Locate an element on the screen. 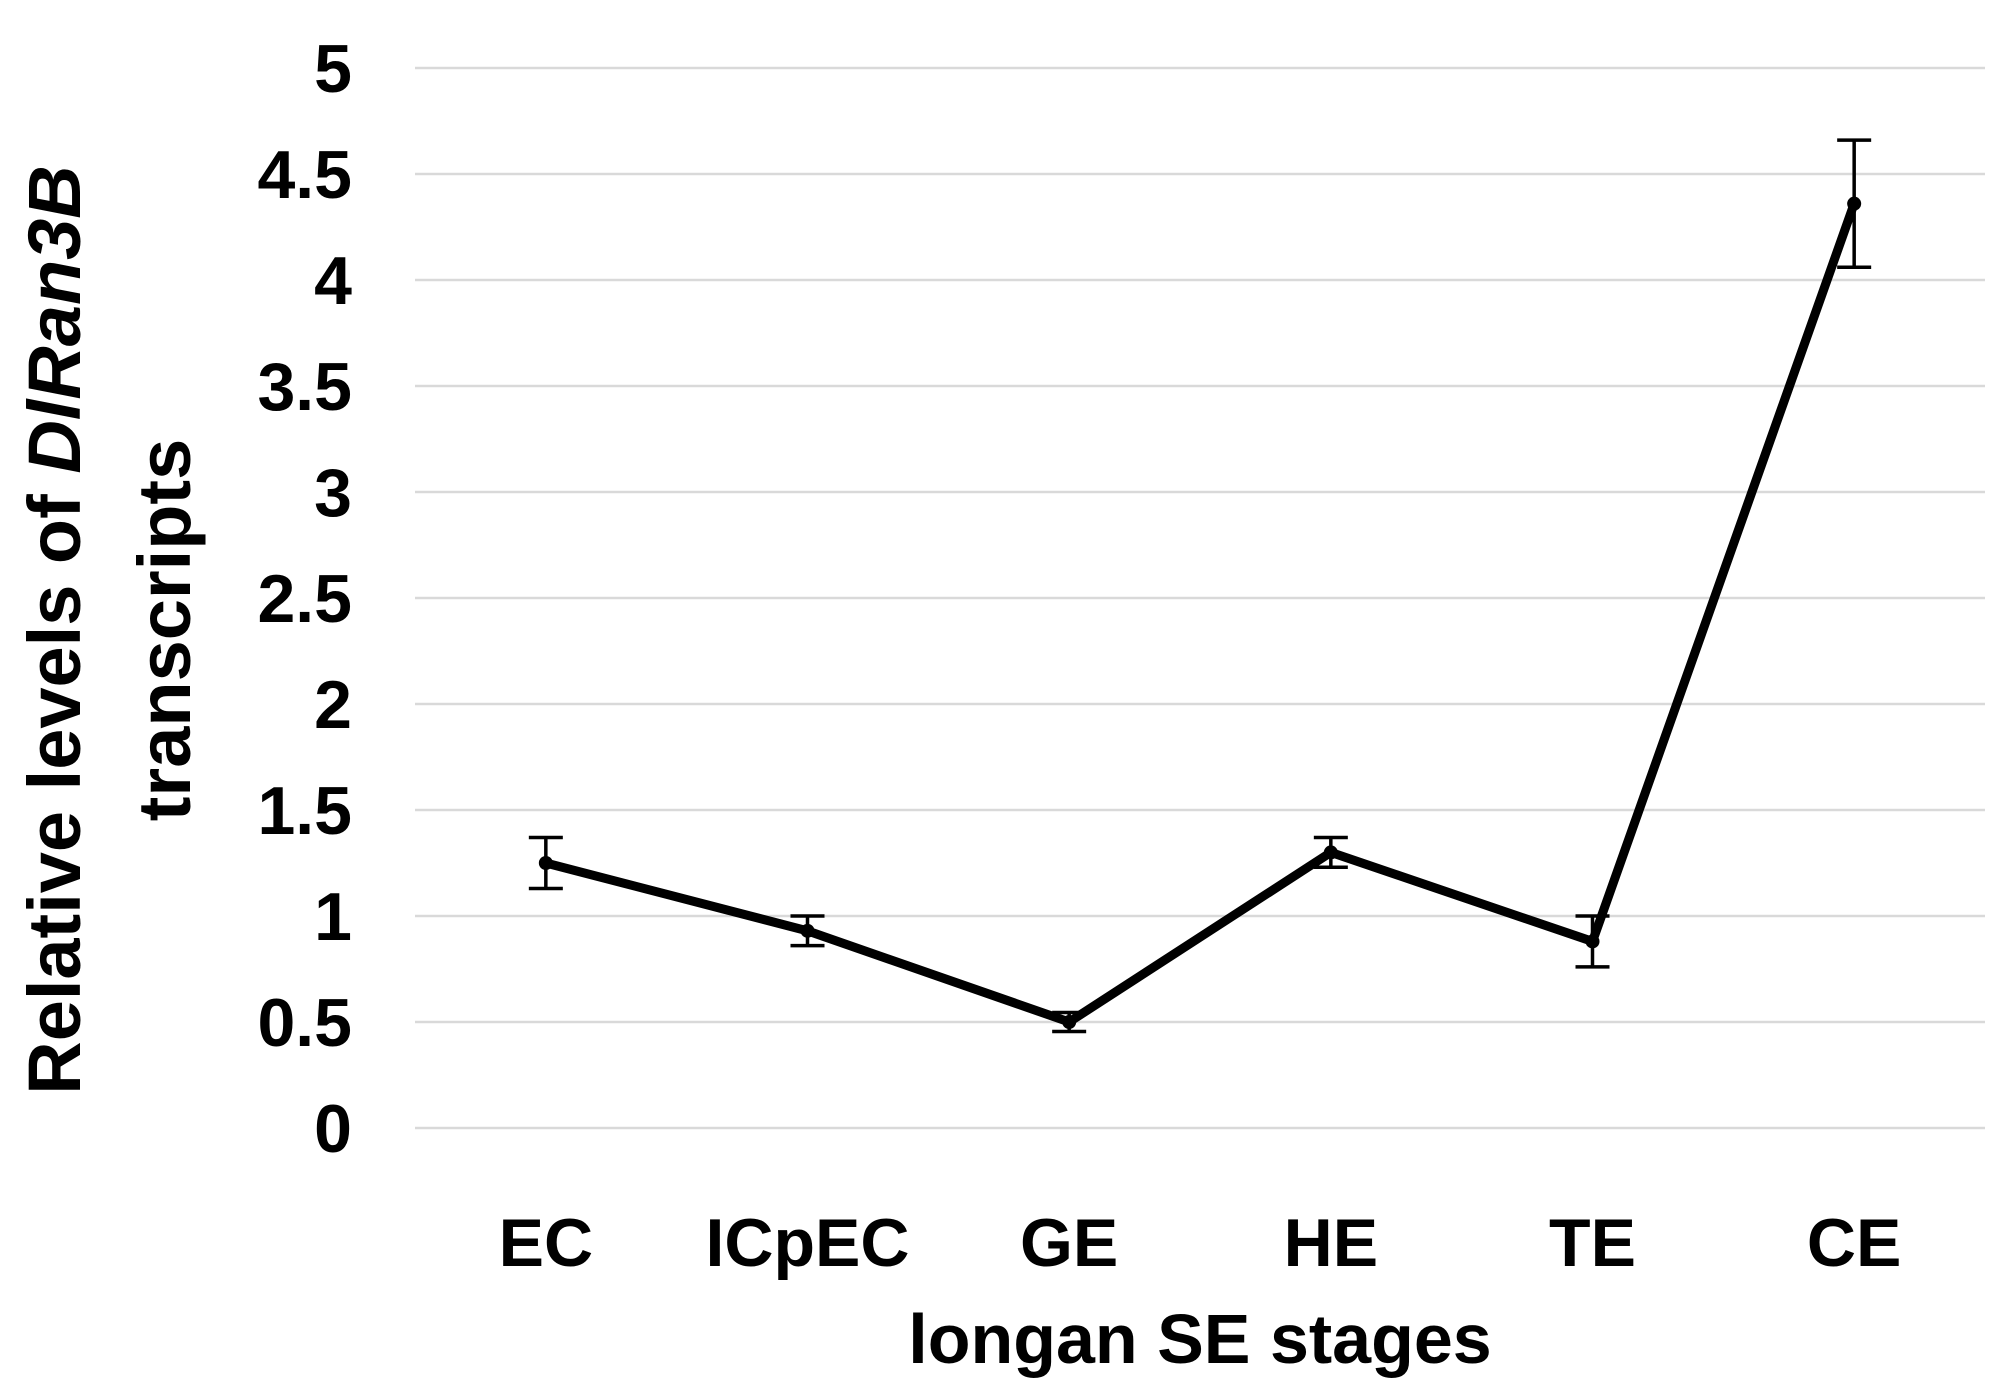 The width and height of the screenshot is (2015, 1391). y-axis-title-line1: Relative levels of DlRan3B is located at coordinates (54, 630).